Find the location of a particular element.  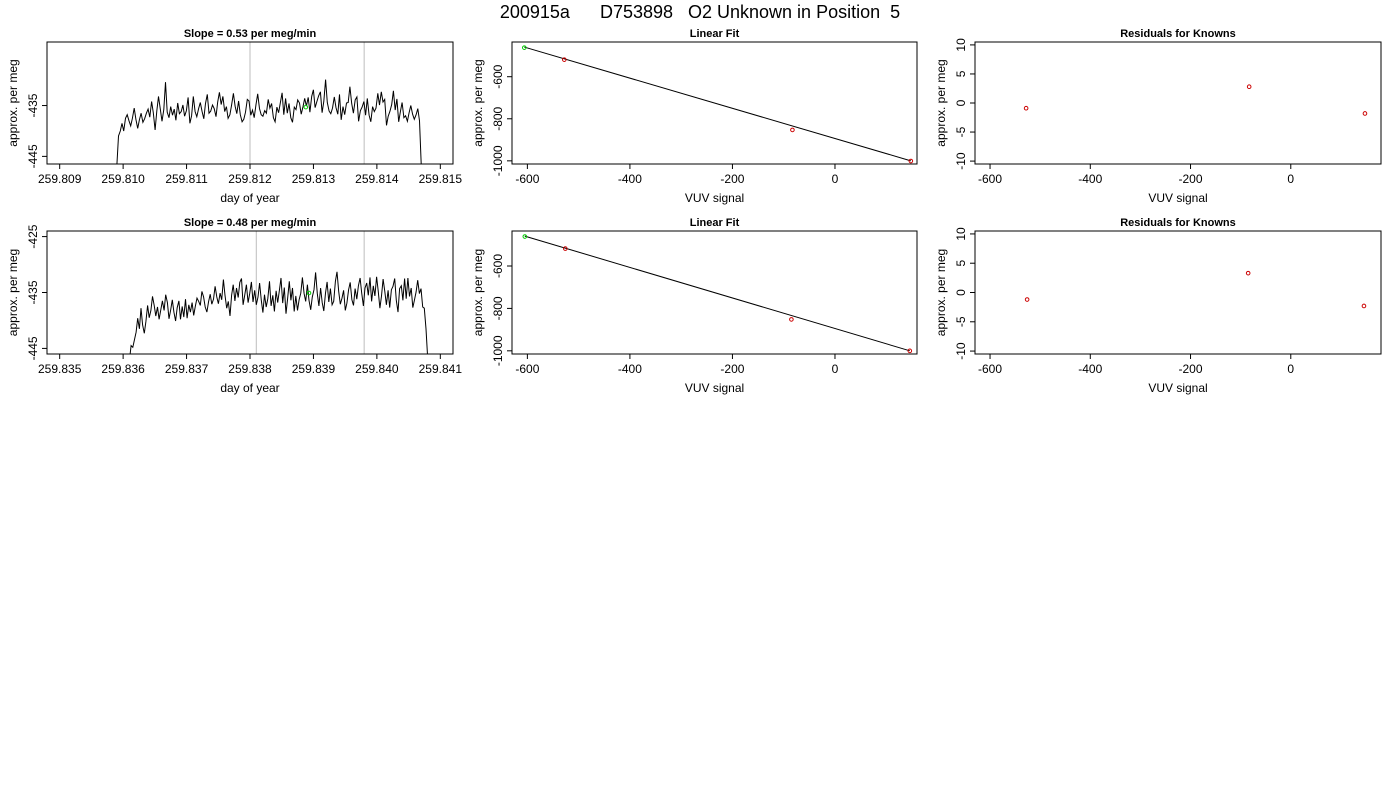

page-title: 200915a D753898 O2 Unknown in Position 5 is located at coordinates (700, 12).